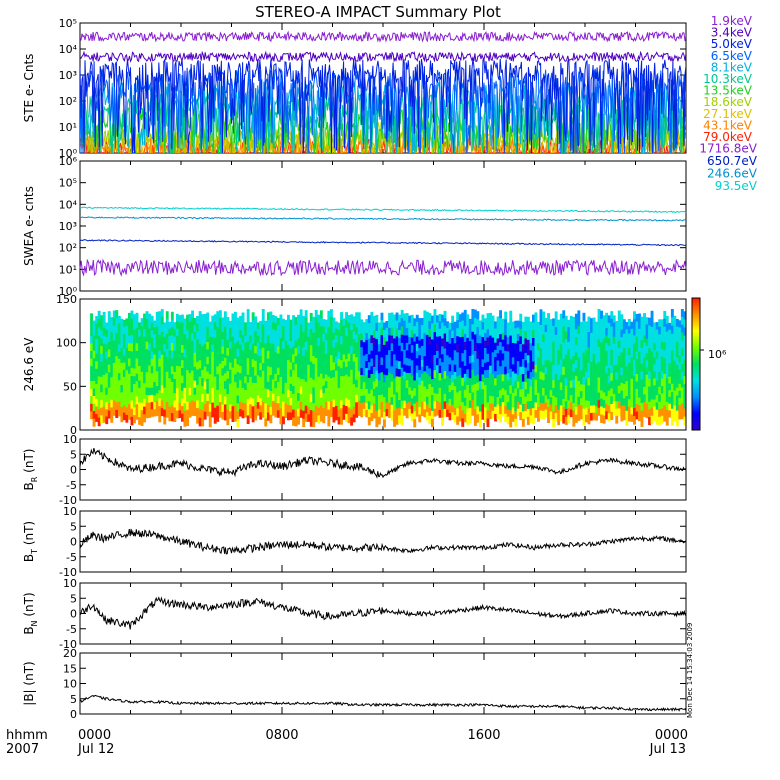 This screenshot has height=780, width=780. What do you see at coordinates (68, 572) in the screenshot?
I see `y-tick-label: -10` at bounding box center [68, 572].